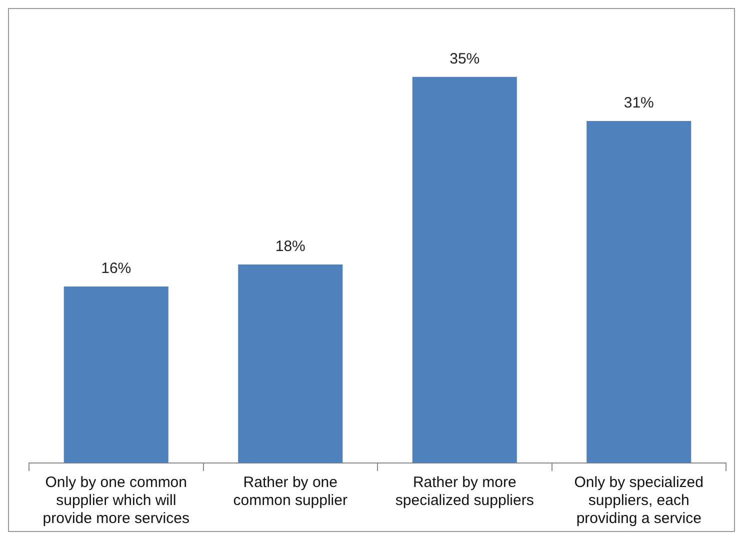  I want to click on x-tick-label: Rather by one common supplier, so click(290, 492).